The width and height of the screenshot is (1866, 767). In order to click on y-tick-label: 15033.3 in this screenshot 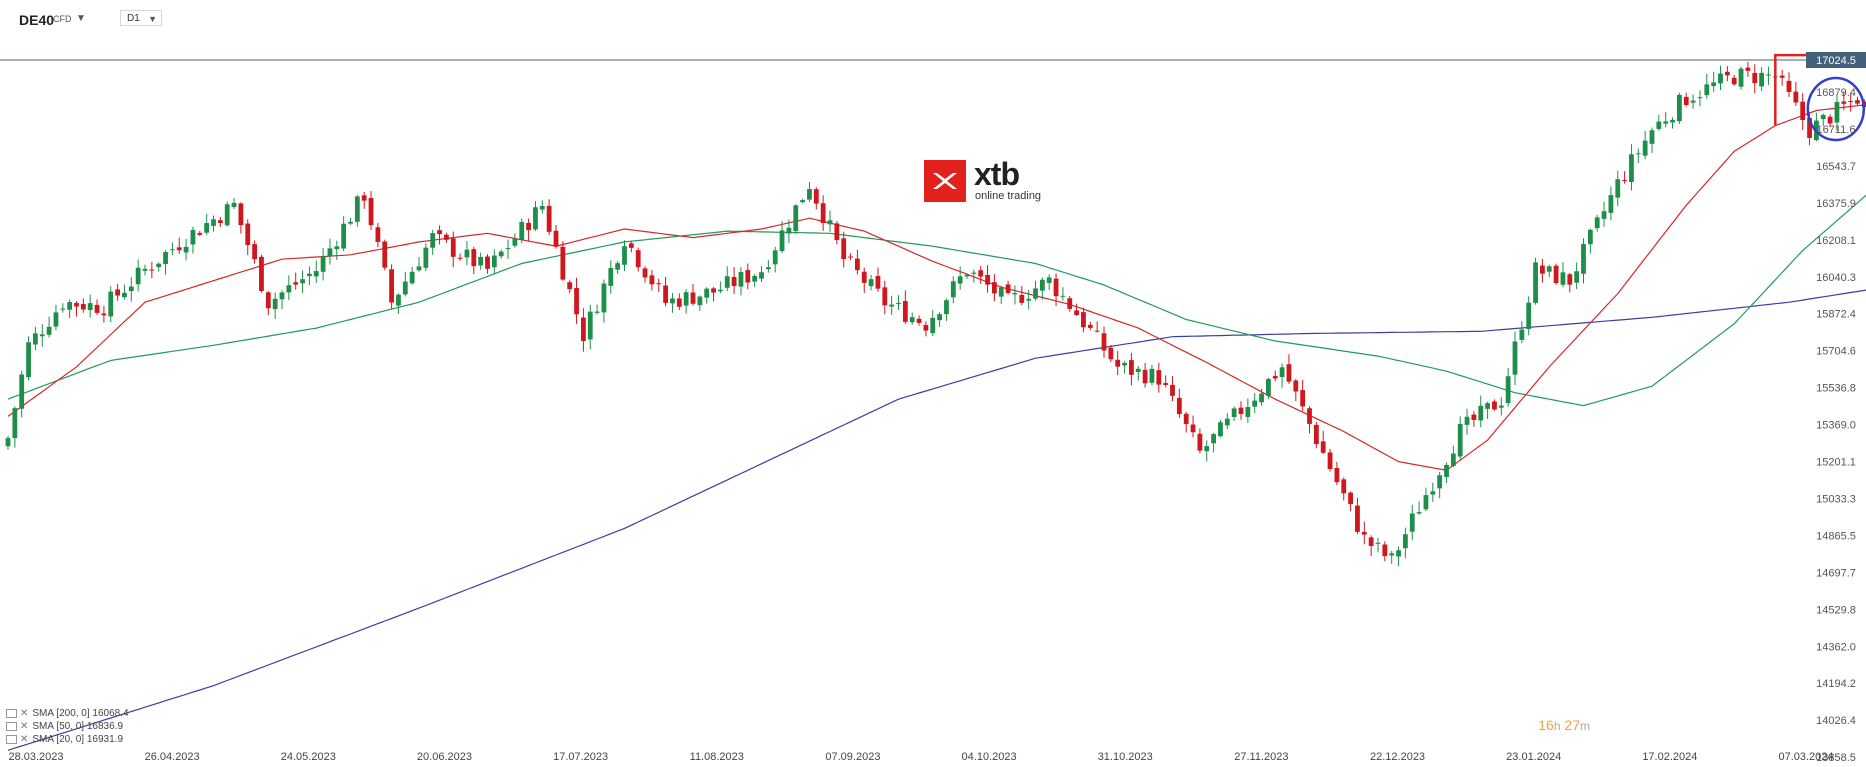, I will do `click(1836, 499)`.